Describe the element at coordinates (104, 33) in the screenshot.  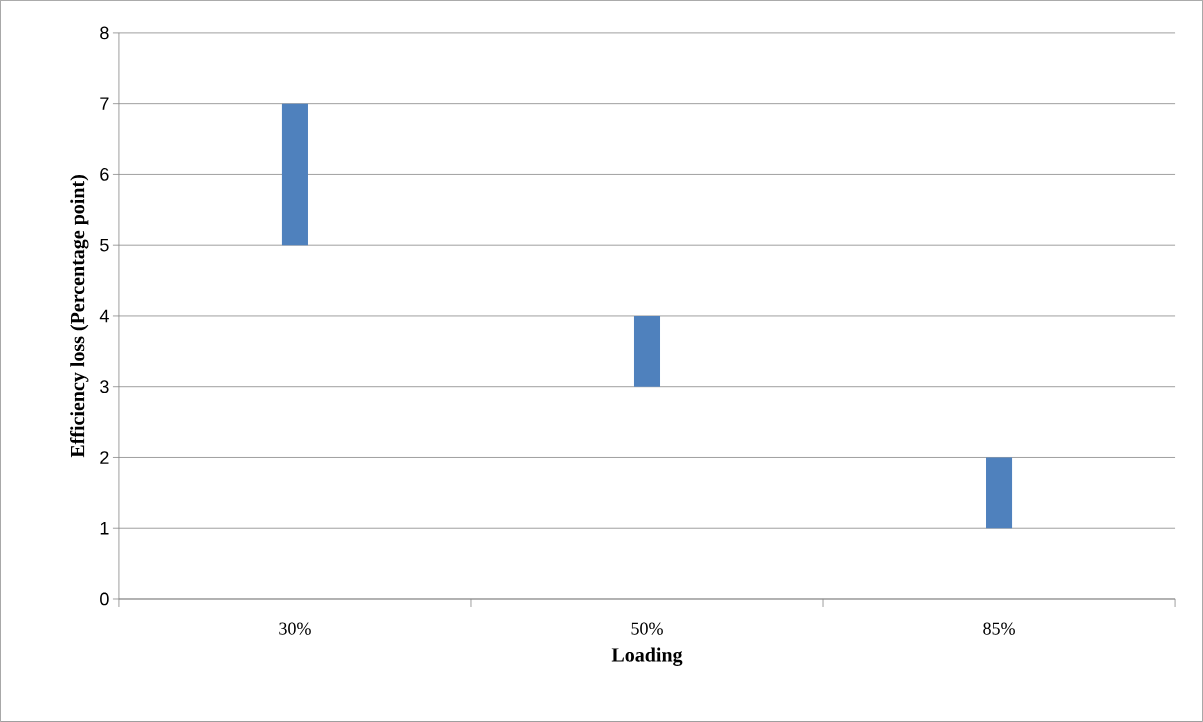
I see `y-tick-label: 8` at that location.